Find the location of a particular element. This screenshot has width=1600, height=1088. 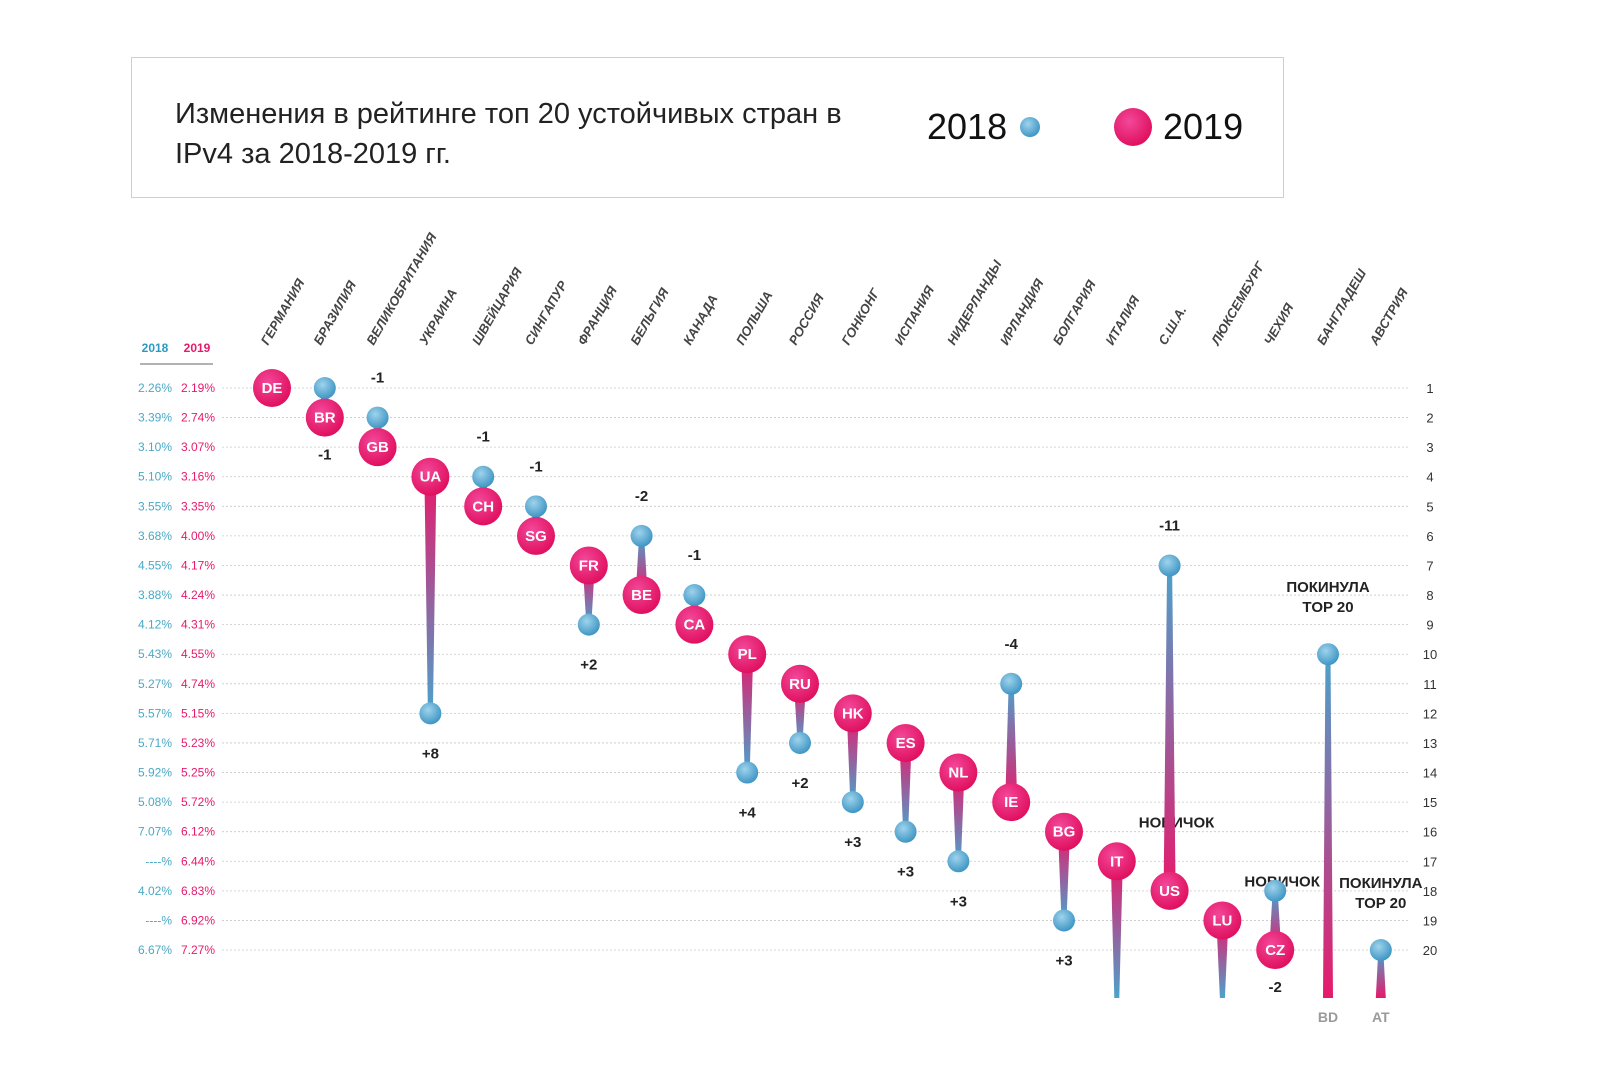

rank-tick-label: 15 is located at coordinates (1430, 802).